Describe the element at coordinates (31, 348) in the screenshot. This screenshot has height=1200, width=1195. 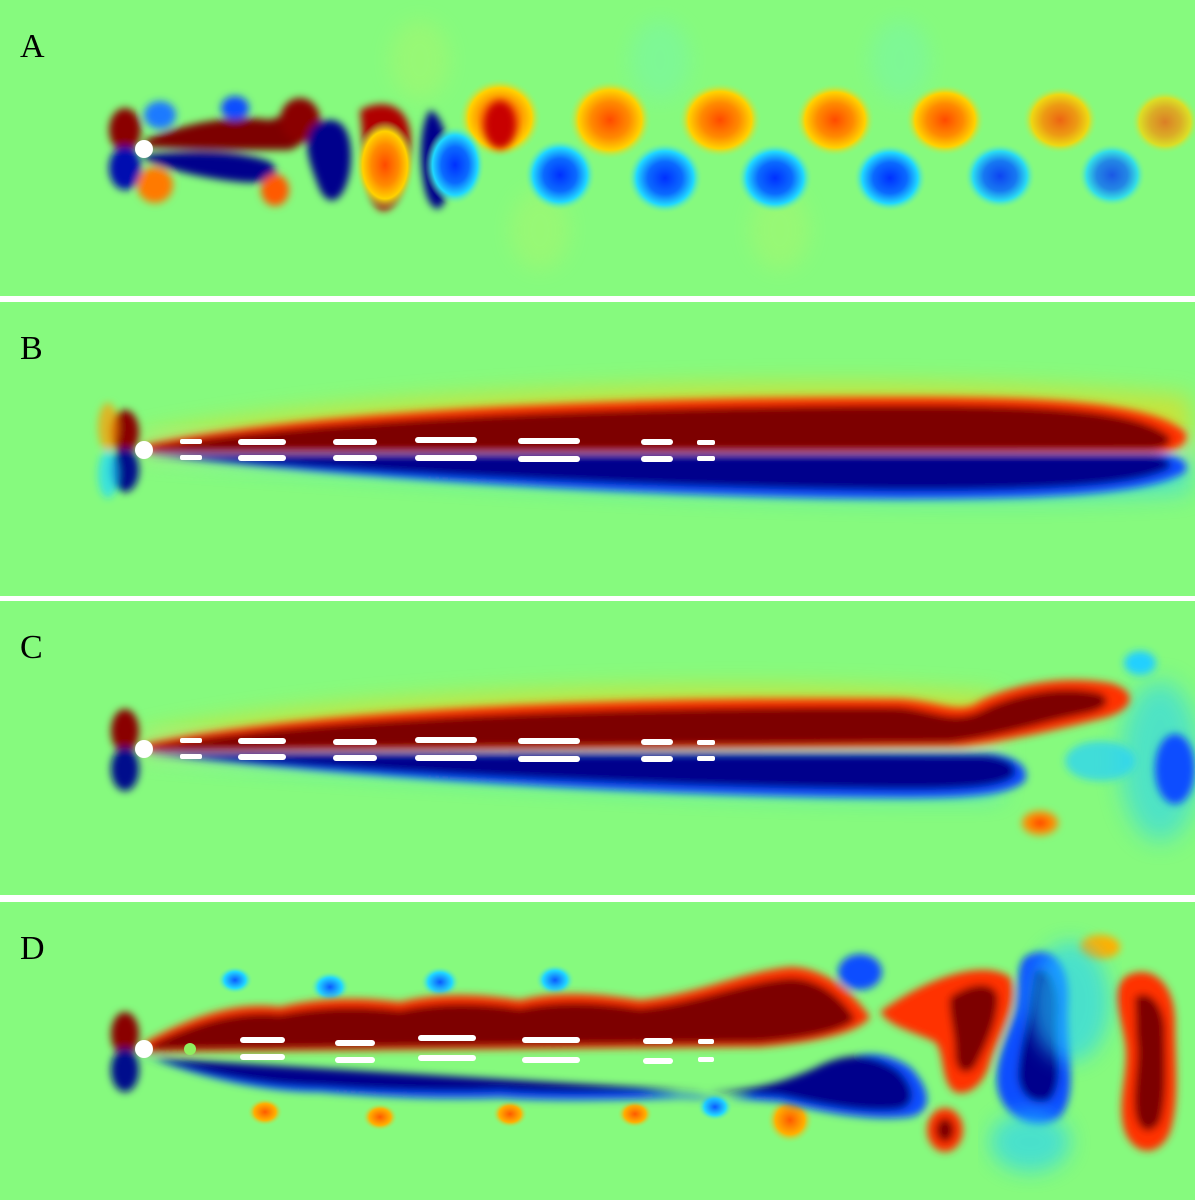
I see `panel-label-b: B` at that location.